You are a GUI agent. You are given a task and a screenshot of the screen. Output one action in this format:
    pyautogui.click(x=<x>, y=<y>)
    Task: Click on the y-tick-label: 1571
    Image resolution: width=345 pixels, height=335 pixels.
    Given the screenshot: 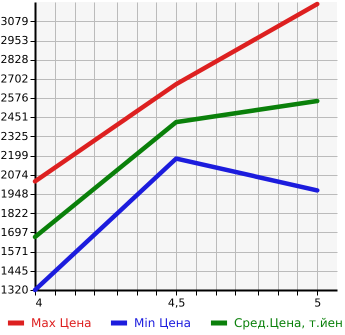 What is the action you would take?
    pyautogui.click(x=14, y=251)
    